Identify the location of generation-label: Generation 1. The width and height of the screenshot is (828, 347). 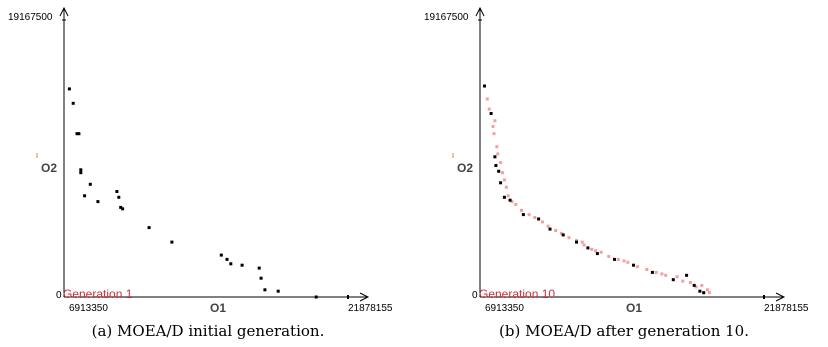
(98, 294).